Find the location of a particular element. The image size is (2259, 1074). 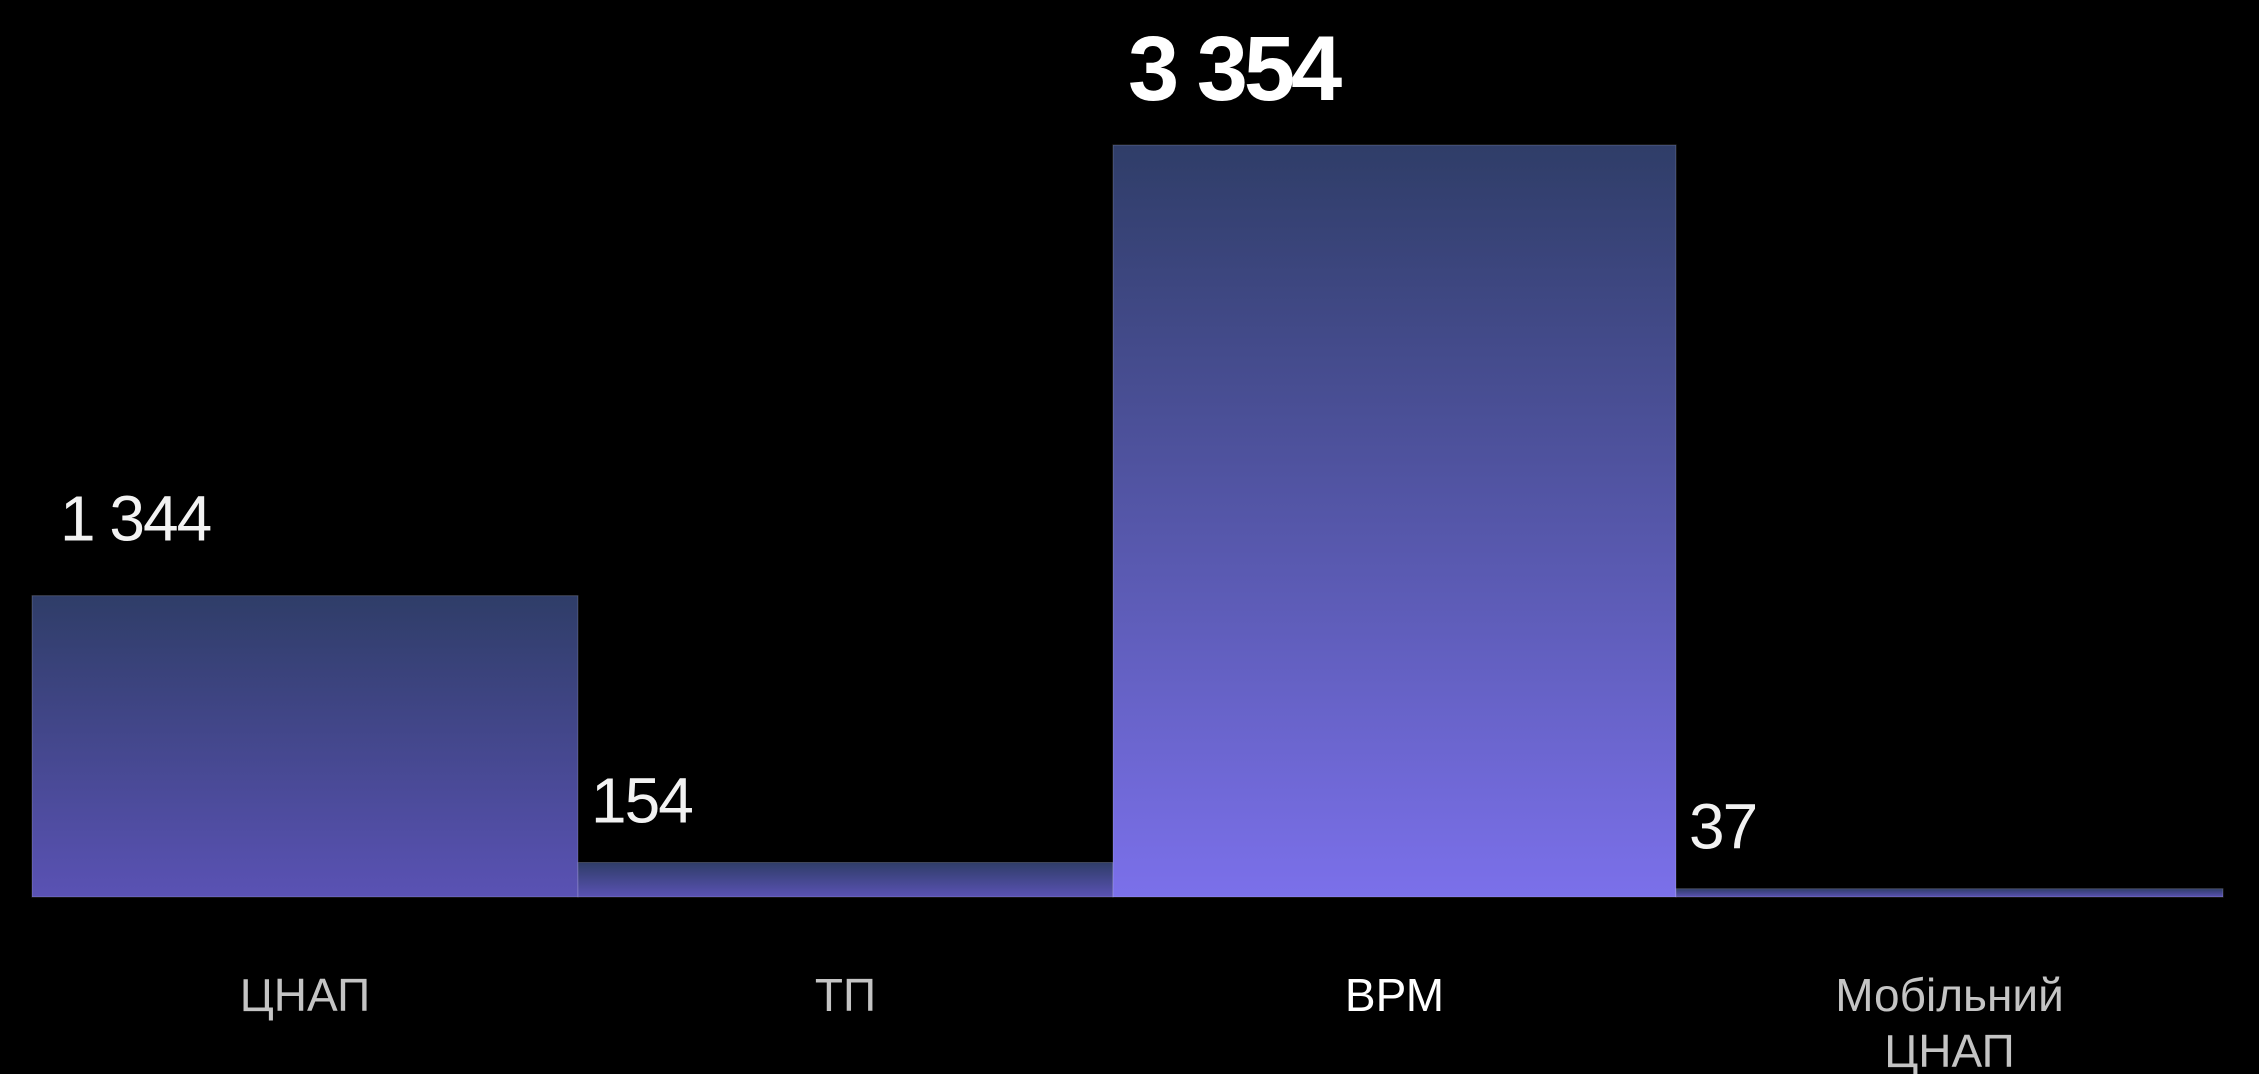

value-label-3: 37 is located at coordinates (1722, 827).